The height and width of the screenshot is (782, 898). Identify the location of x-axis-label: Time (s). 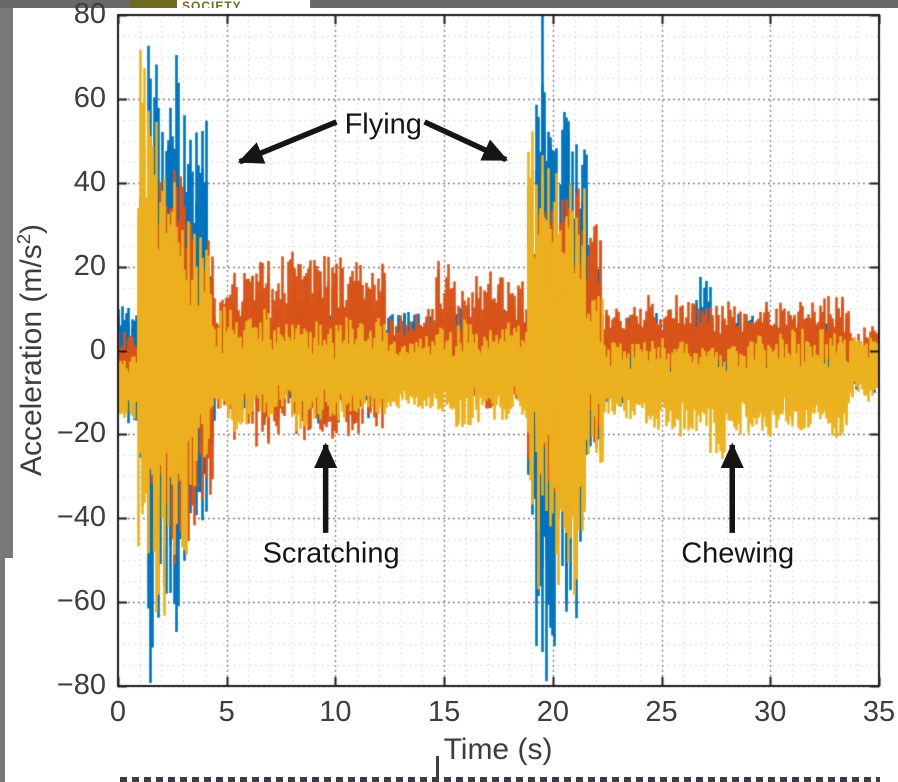
(498, 749).